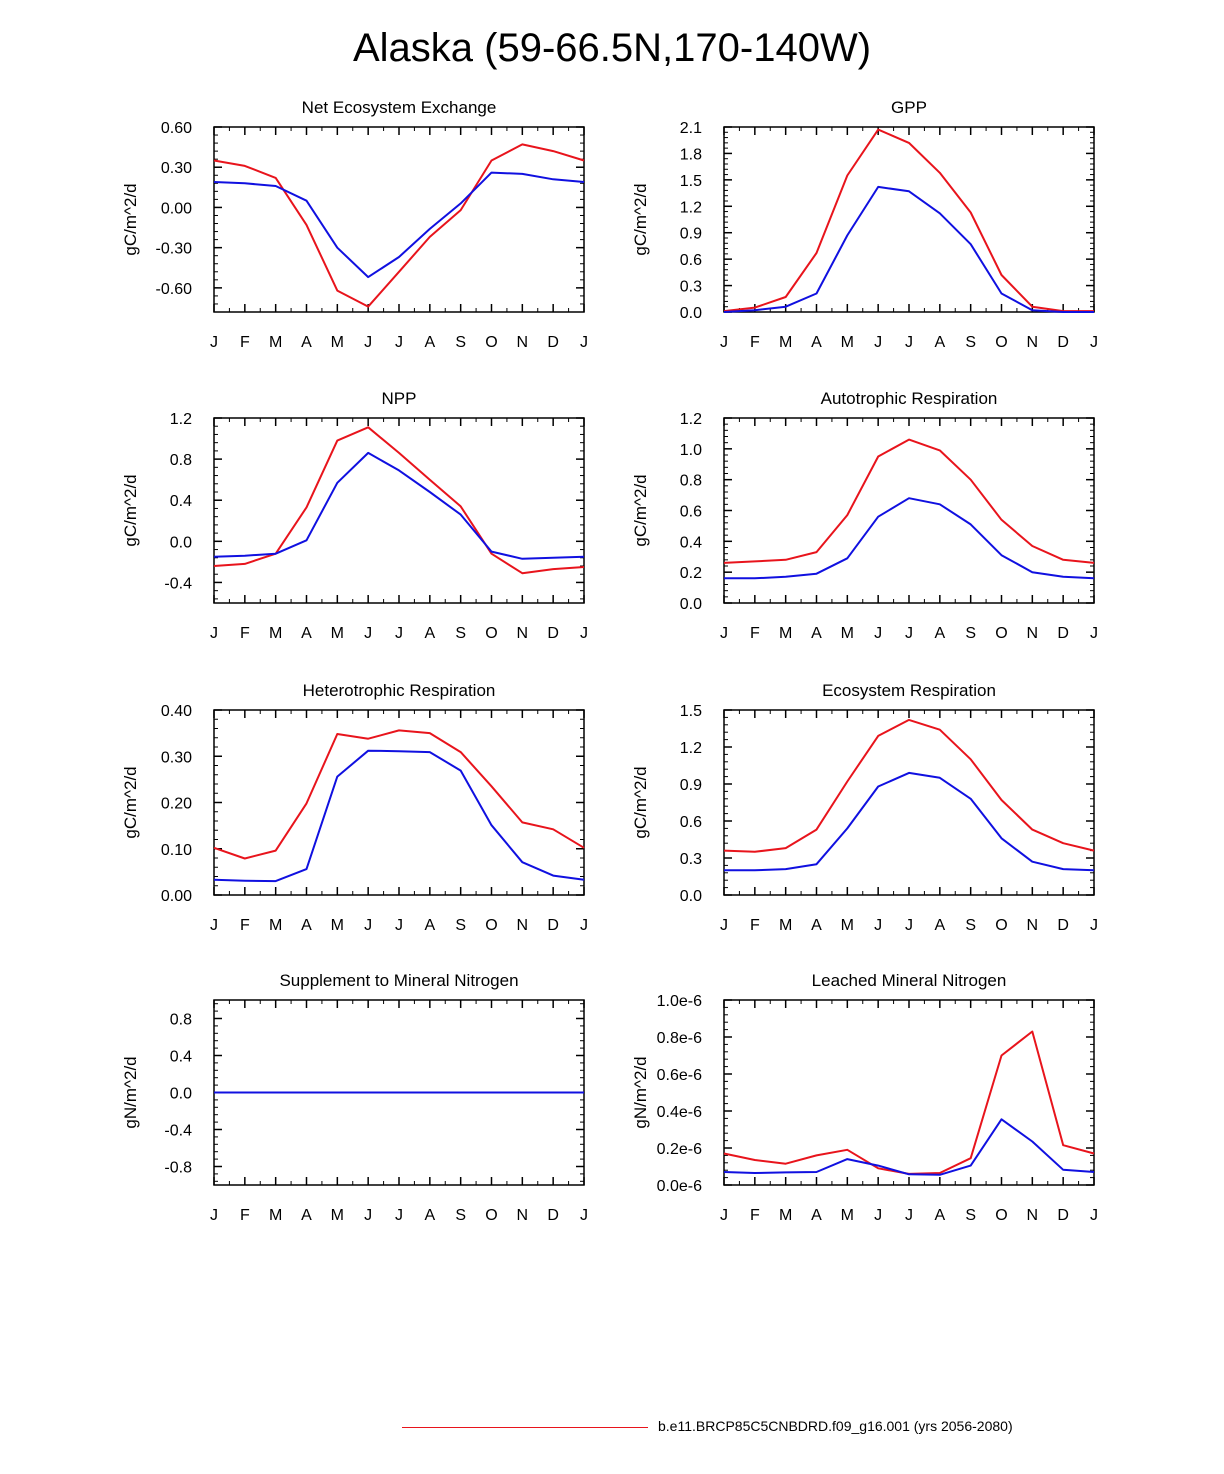  Describe the element at coordinates (178, 583) in the screenshot. I see `panel-2-ytick-label: -0.4` at that location.